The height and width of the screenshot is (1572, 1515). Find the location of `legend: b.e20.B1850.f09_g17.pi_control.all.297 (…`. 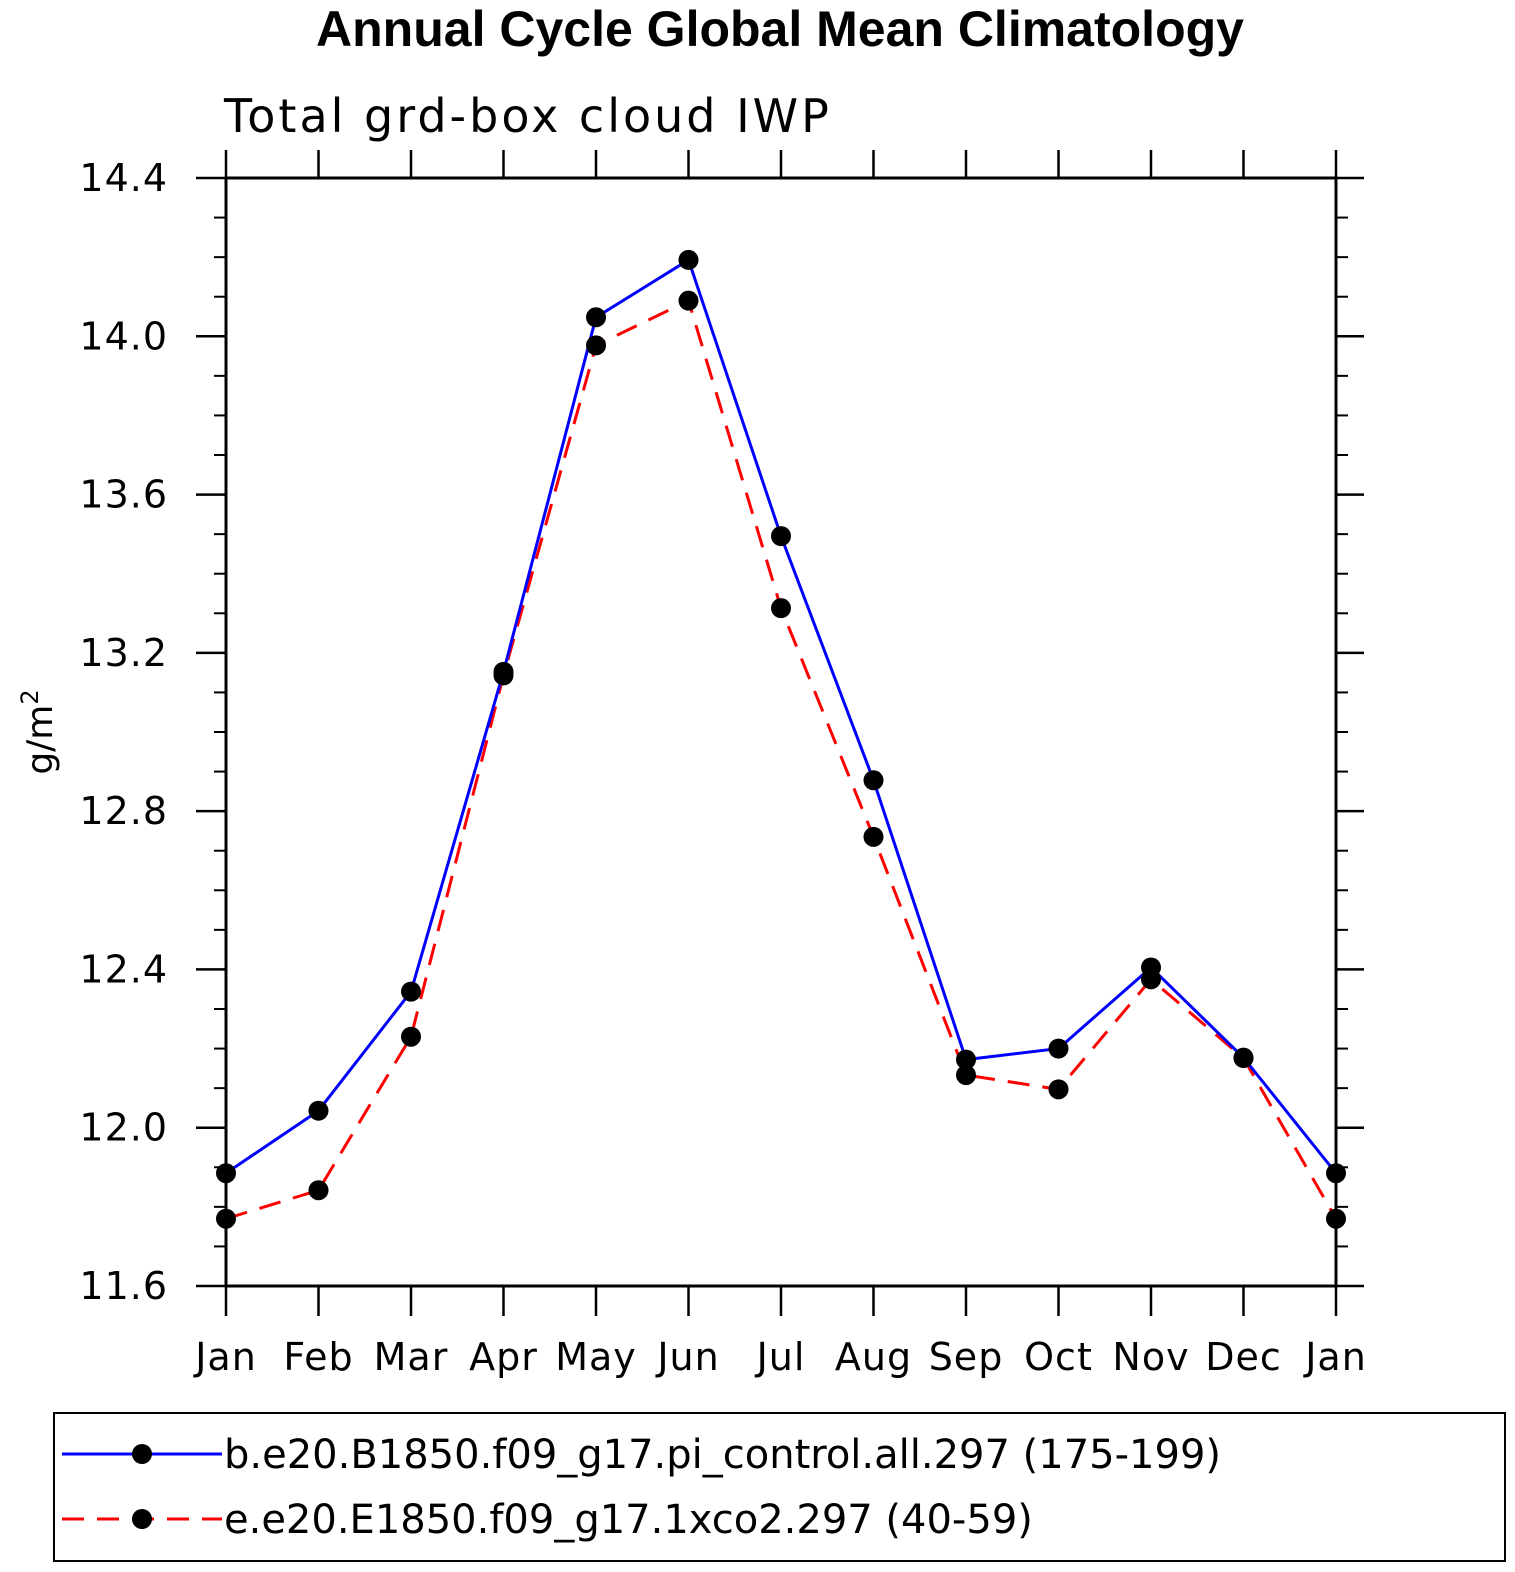

legend: b.e20.B1850.f09_g17.pi_control.all.297 (… is located at coordinates (779, 1487).